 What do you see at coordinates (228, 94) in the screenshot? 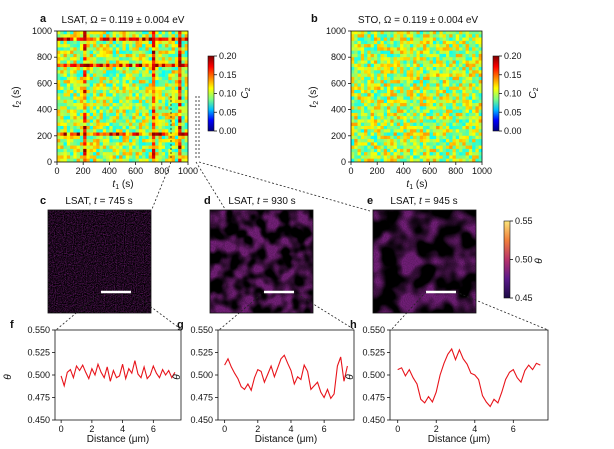
I see `colorbar-tick-label: 0.10` at bounding box center [228, 94].